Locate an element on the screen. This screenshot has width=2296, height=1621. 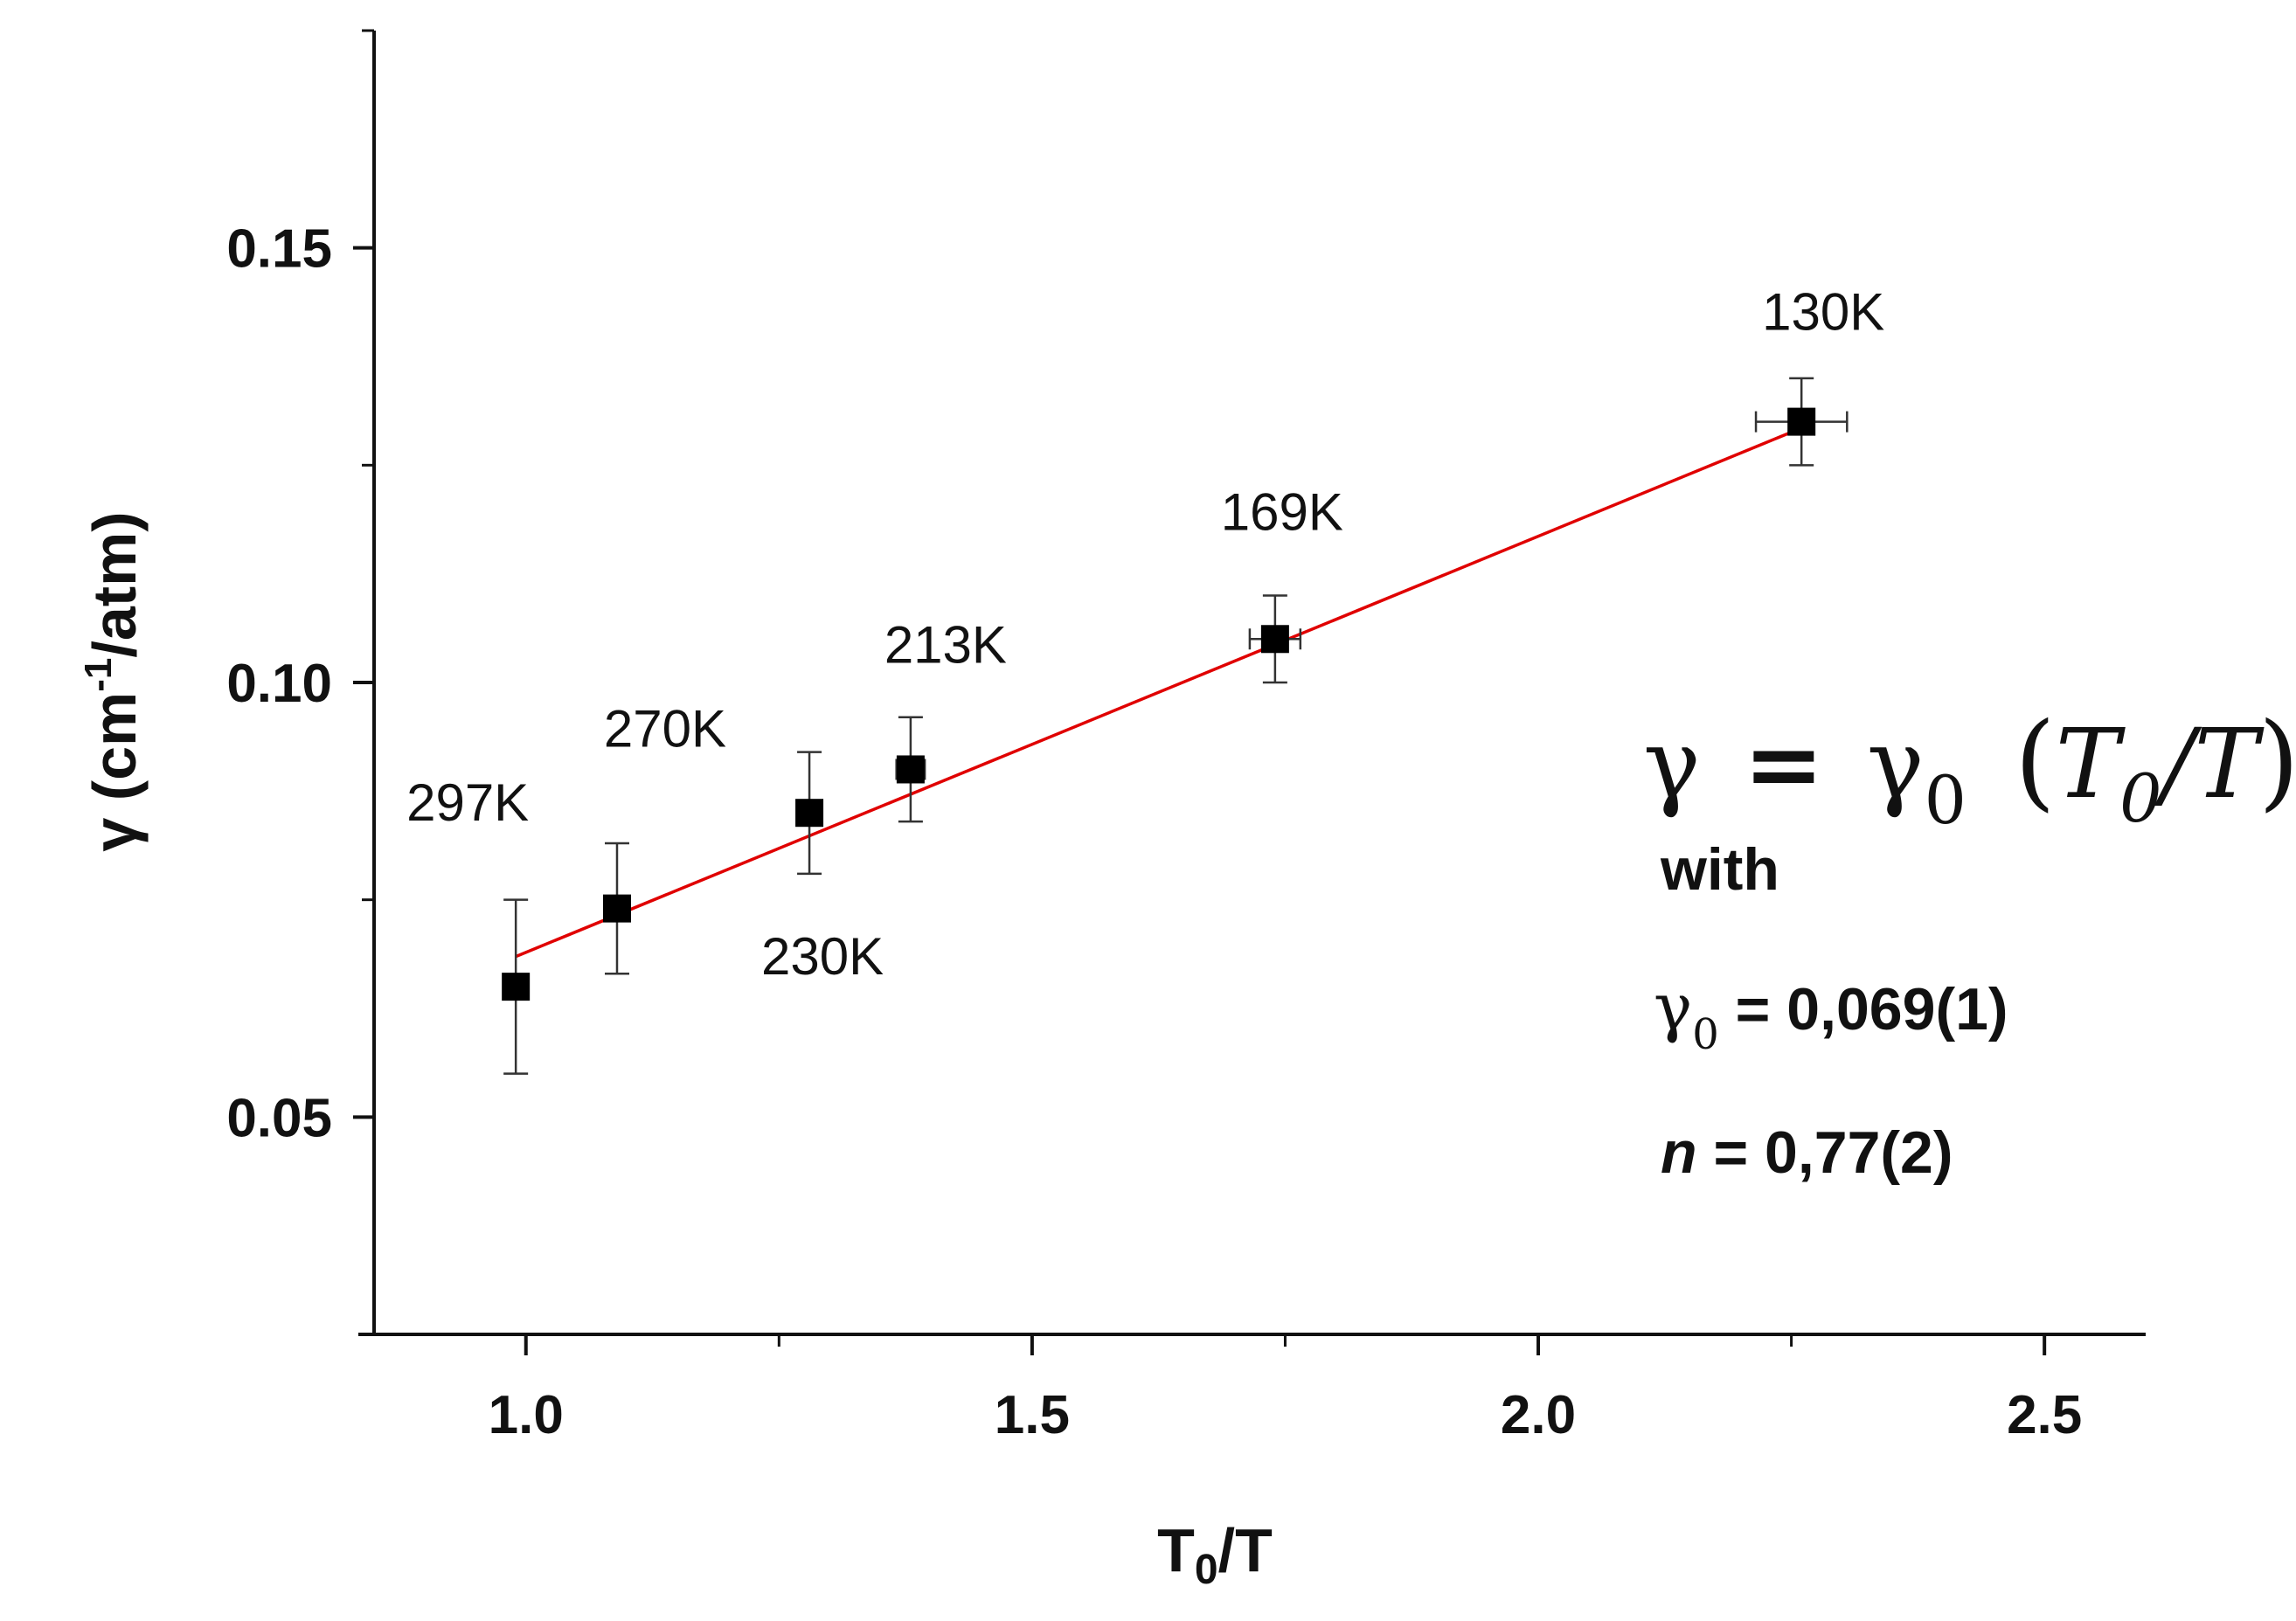
with-text: with is located at coordinates (1719, 870).